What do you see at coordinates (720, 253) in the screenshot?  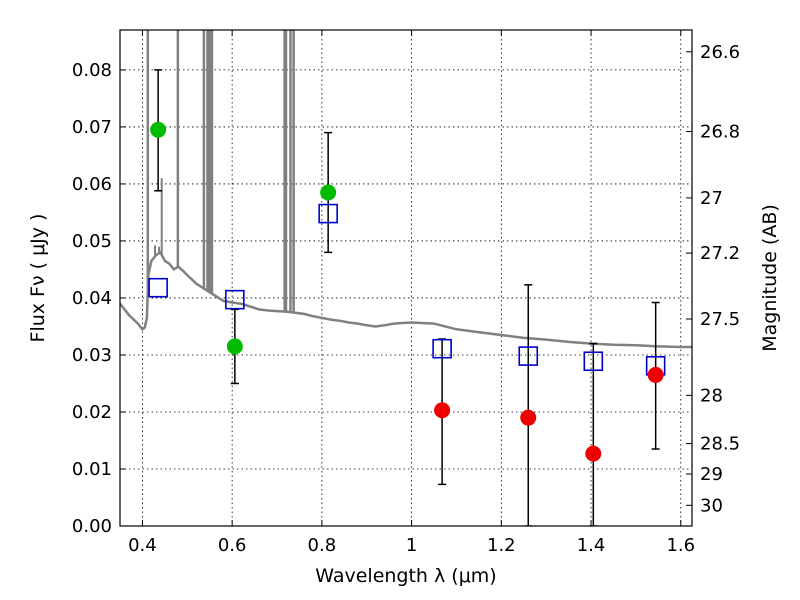 I see `mag-tick-label: 27.2` at bounding box center [720, 253].